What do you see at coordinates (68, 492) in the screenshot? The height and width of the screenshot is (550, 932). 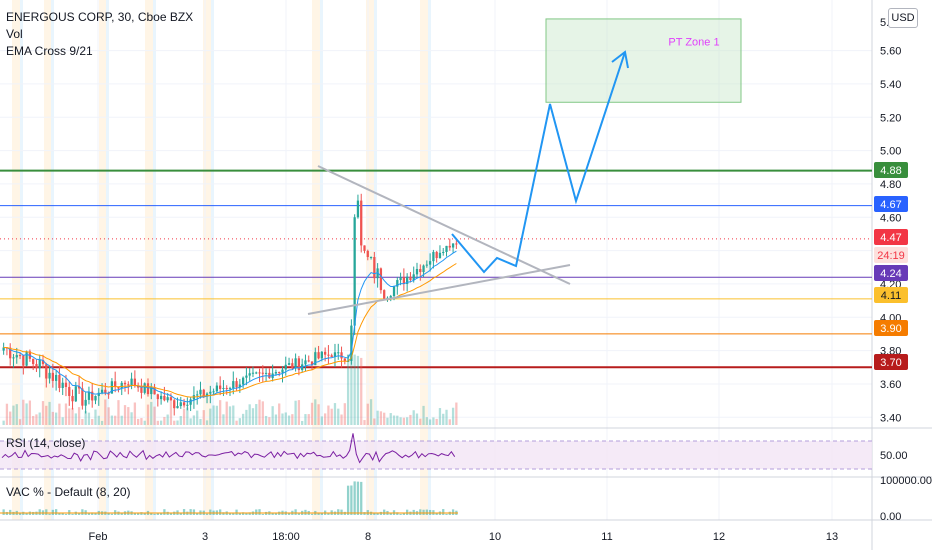 I see `vac-pane-label: VAC % - Default (8, 20)` at bounding box center [68, 492].